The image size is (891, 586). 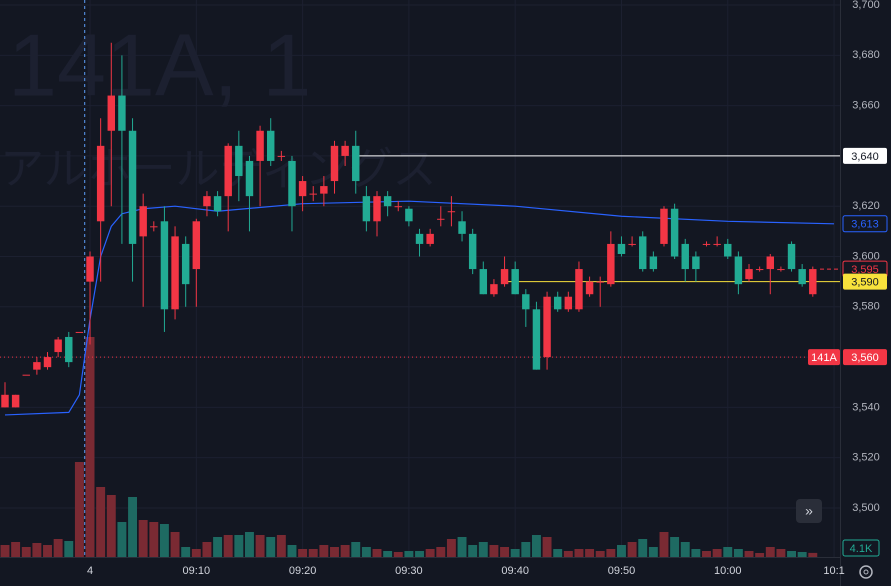 I want to click on scroll-button, so click(x=809, y=511).